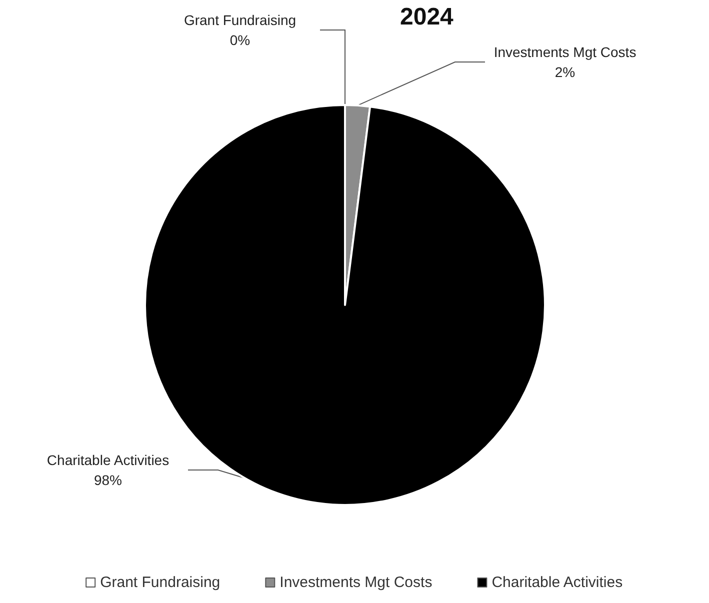  What do you see at coordinates (240, 40) in the screenshot?
I see `text: 0%` at bounding box center [240, 40].